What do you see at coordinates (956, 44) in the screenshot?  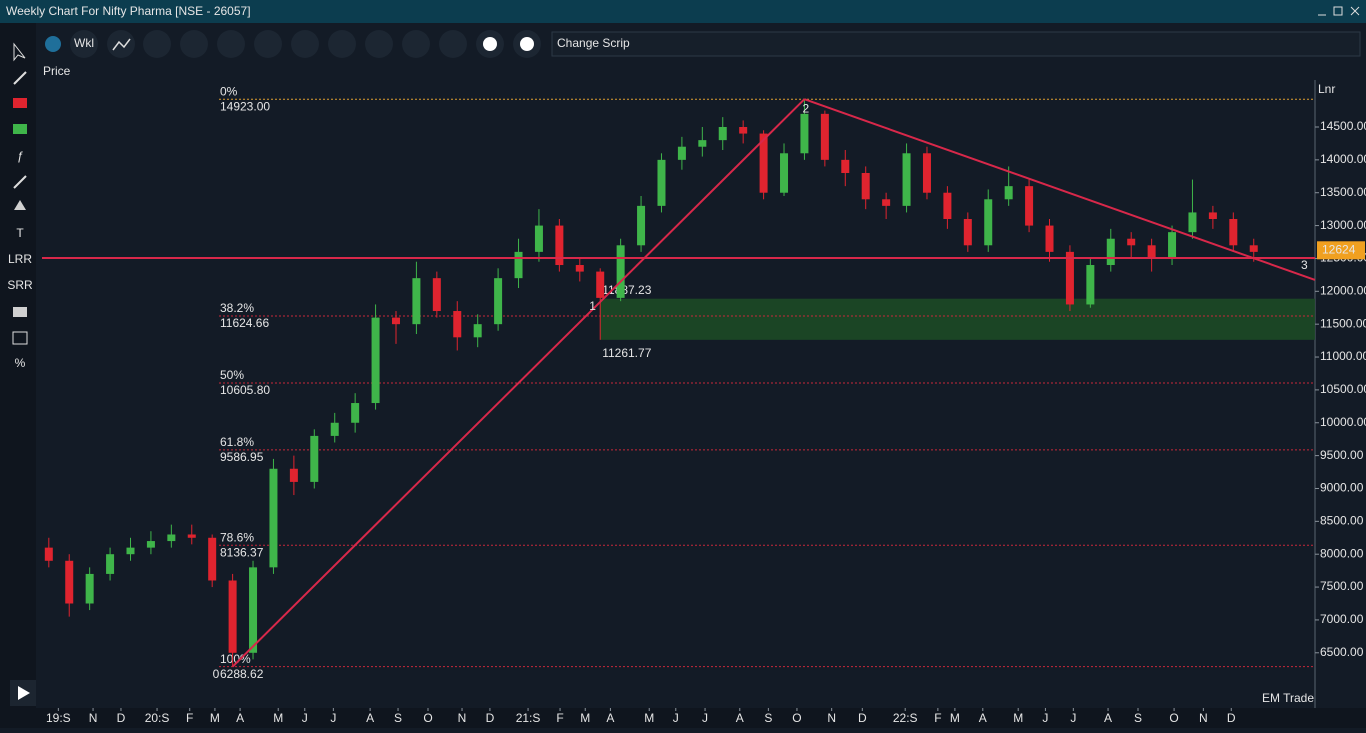 I see `search-box` at bounding box center [956, 44].